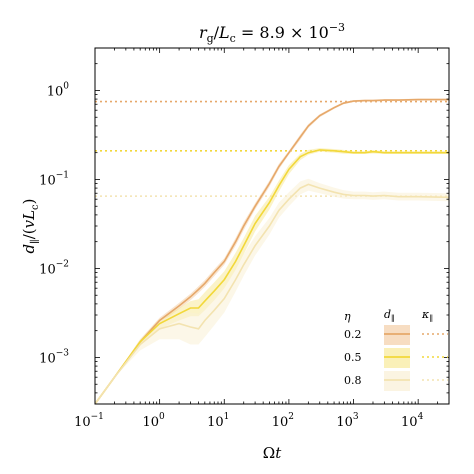 Image resolution: width=474 pixels, height=474 pixels. I want to click on legend-eta-label: 0.5, so click(353, 357).